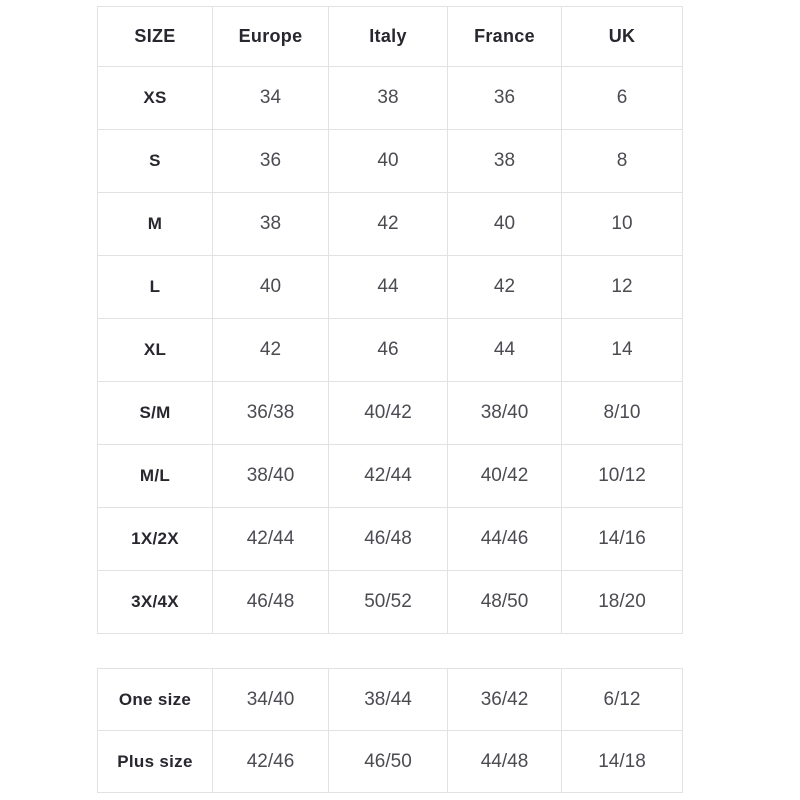 The height and width of the screenshot is (800, 800). I want to click on size-label: Plus size, so click(155, 761).